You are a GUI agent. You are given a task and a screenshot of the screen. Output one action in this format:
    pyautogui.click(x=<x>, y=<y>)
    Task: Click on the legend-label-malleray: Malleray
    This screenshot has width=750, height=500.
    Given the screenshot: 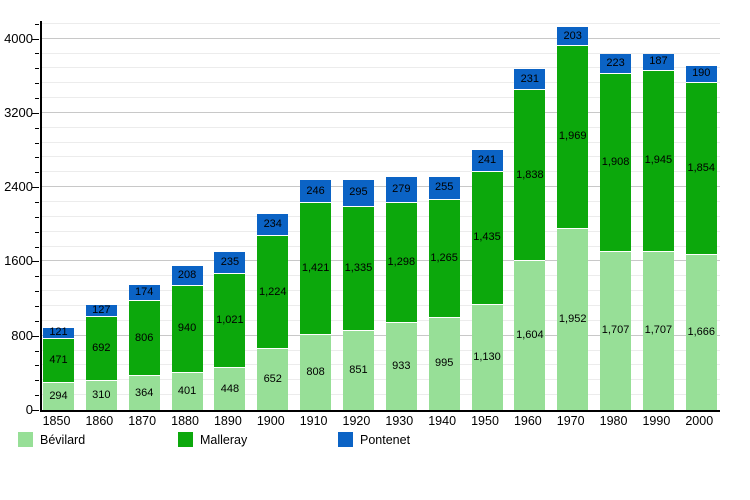 What is the action you would take?
    pyautogui.click(x=224, y=440)
    